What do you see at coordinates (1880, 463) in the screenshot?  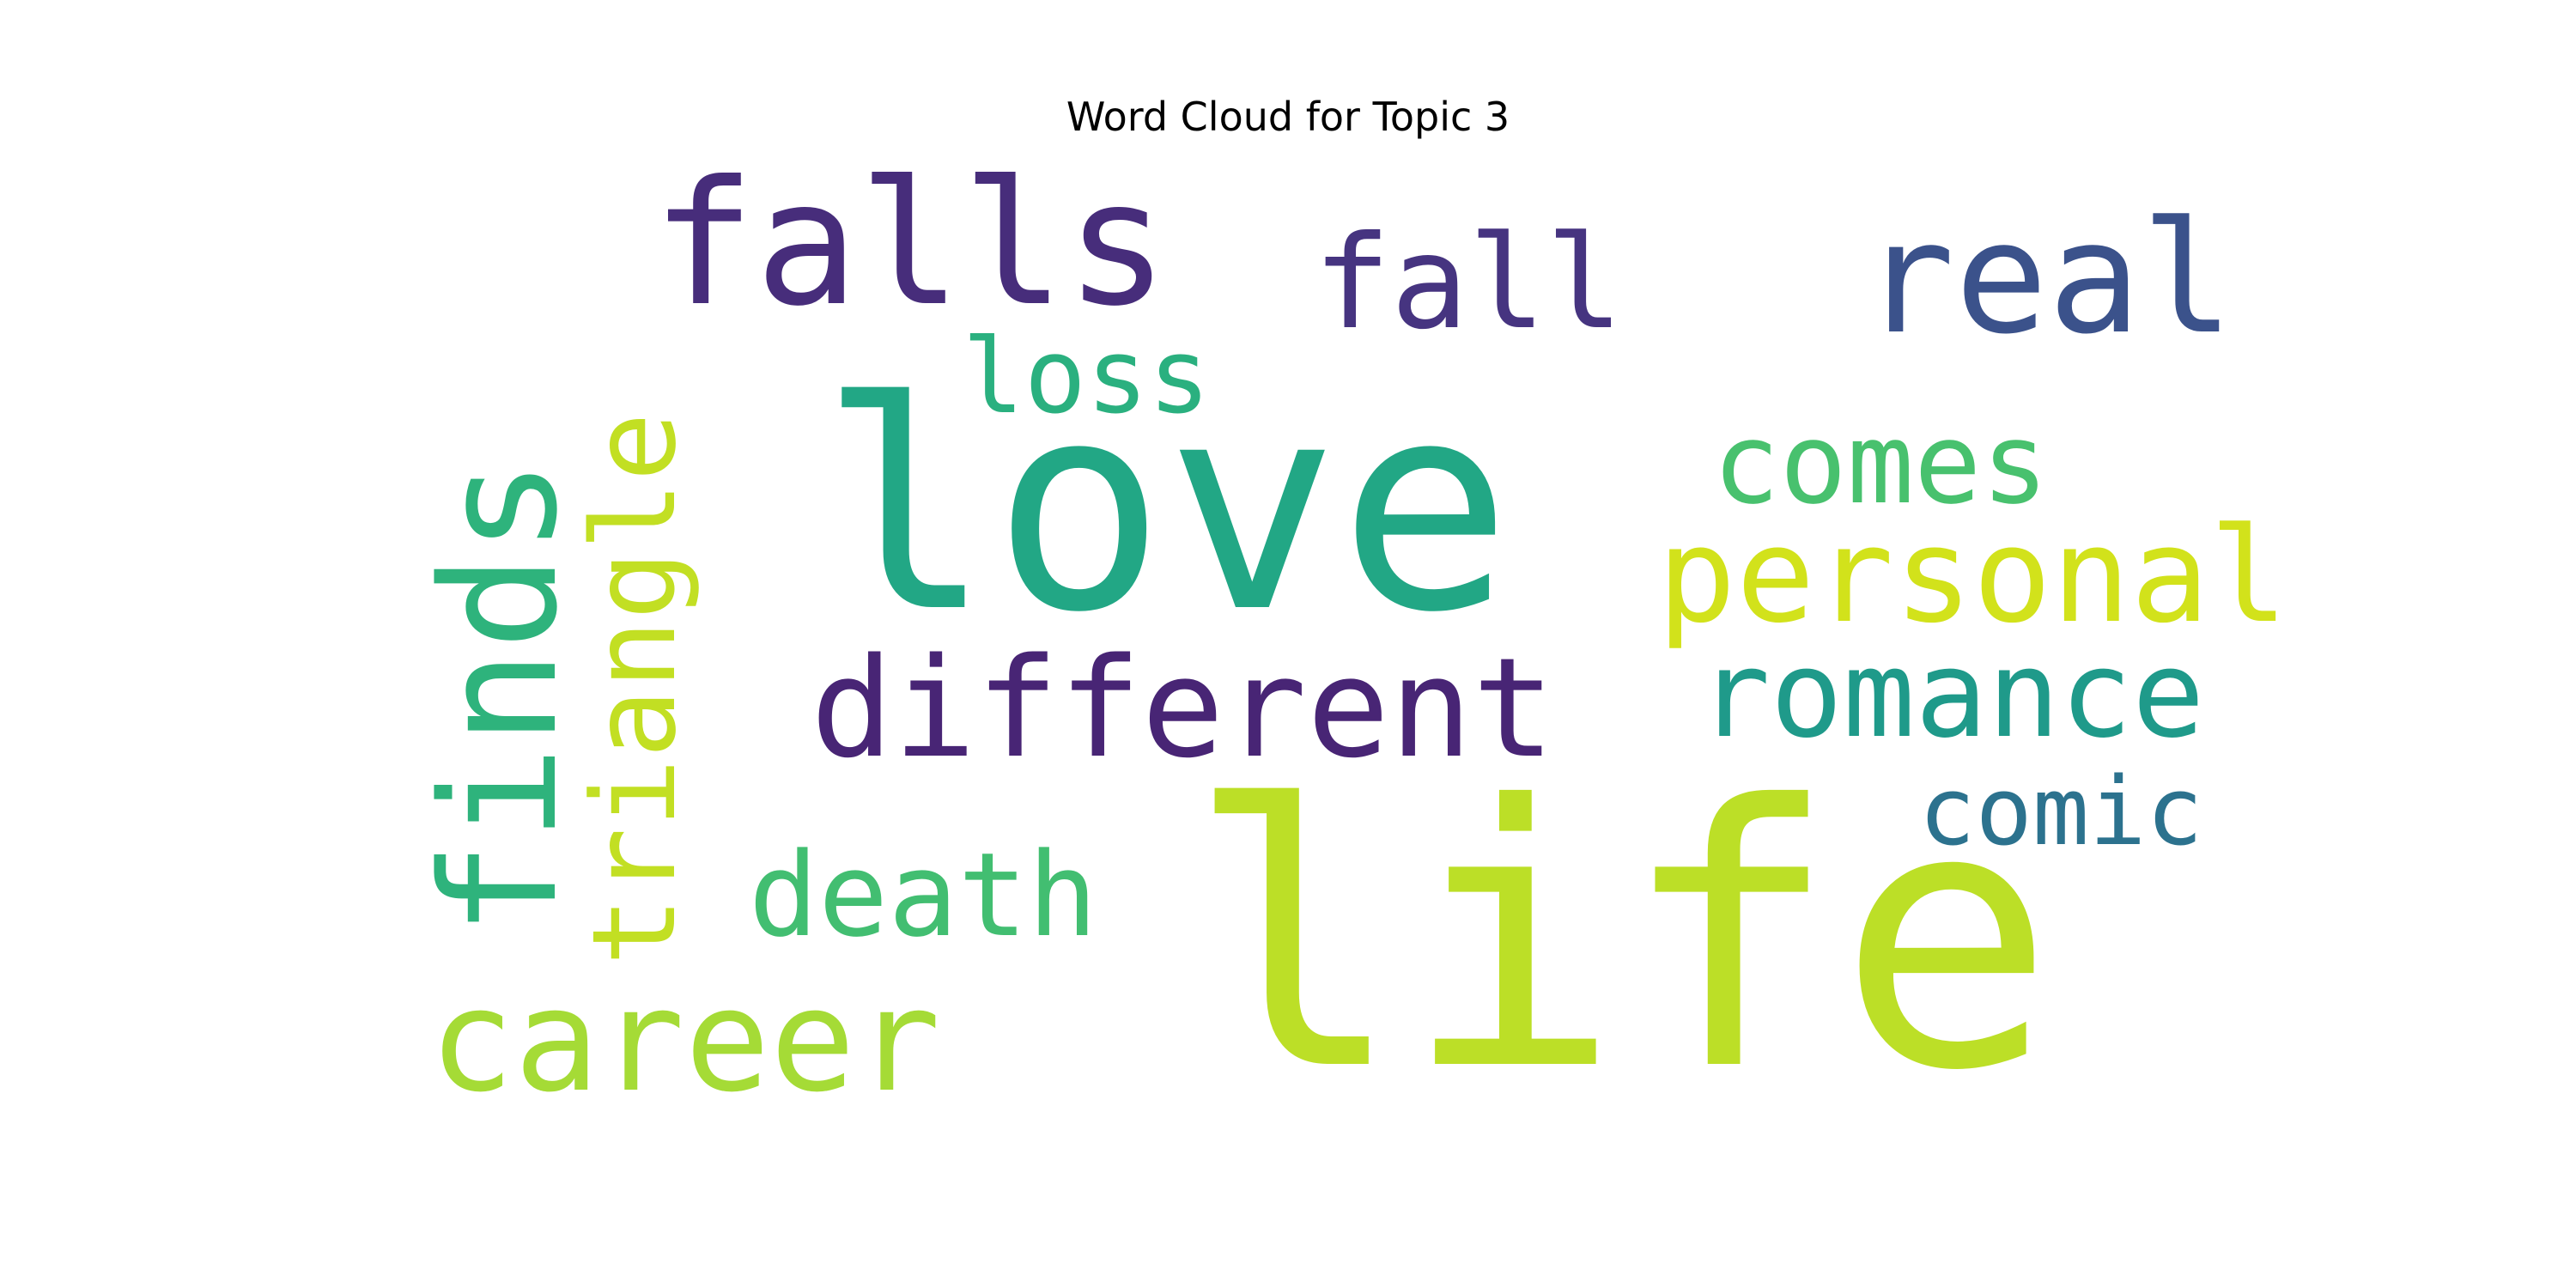 I see `word-comes: comes` at bounding box center [1880, 463].